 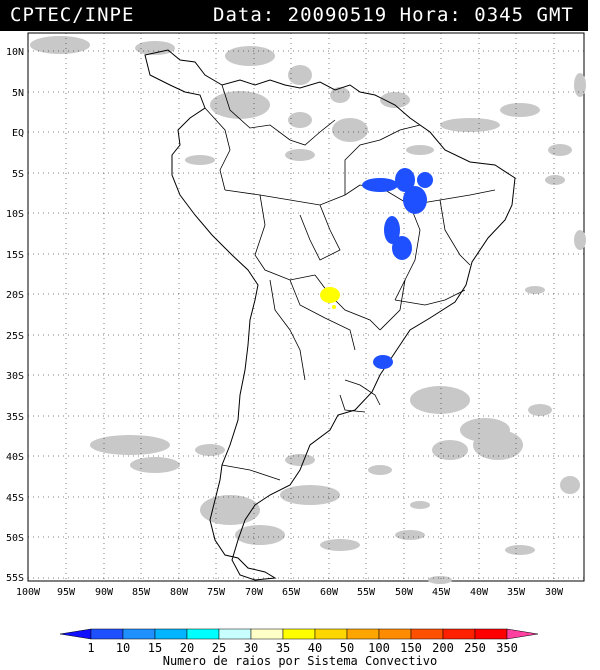 What do you see at coordinates (393, 15) in the screenshot?
I see `timestamp-label: Data: 20090519 Hora: 0345 GMT` at bounding box center [393, 15].